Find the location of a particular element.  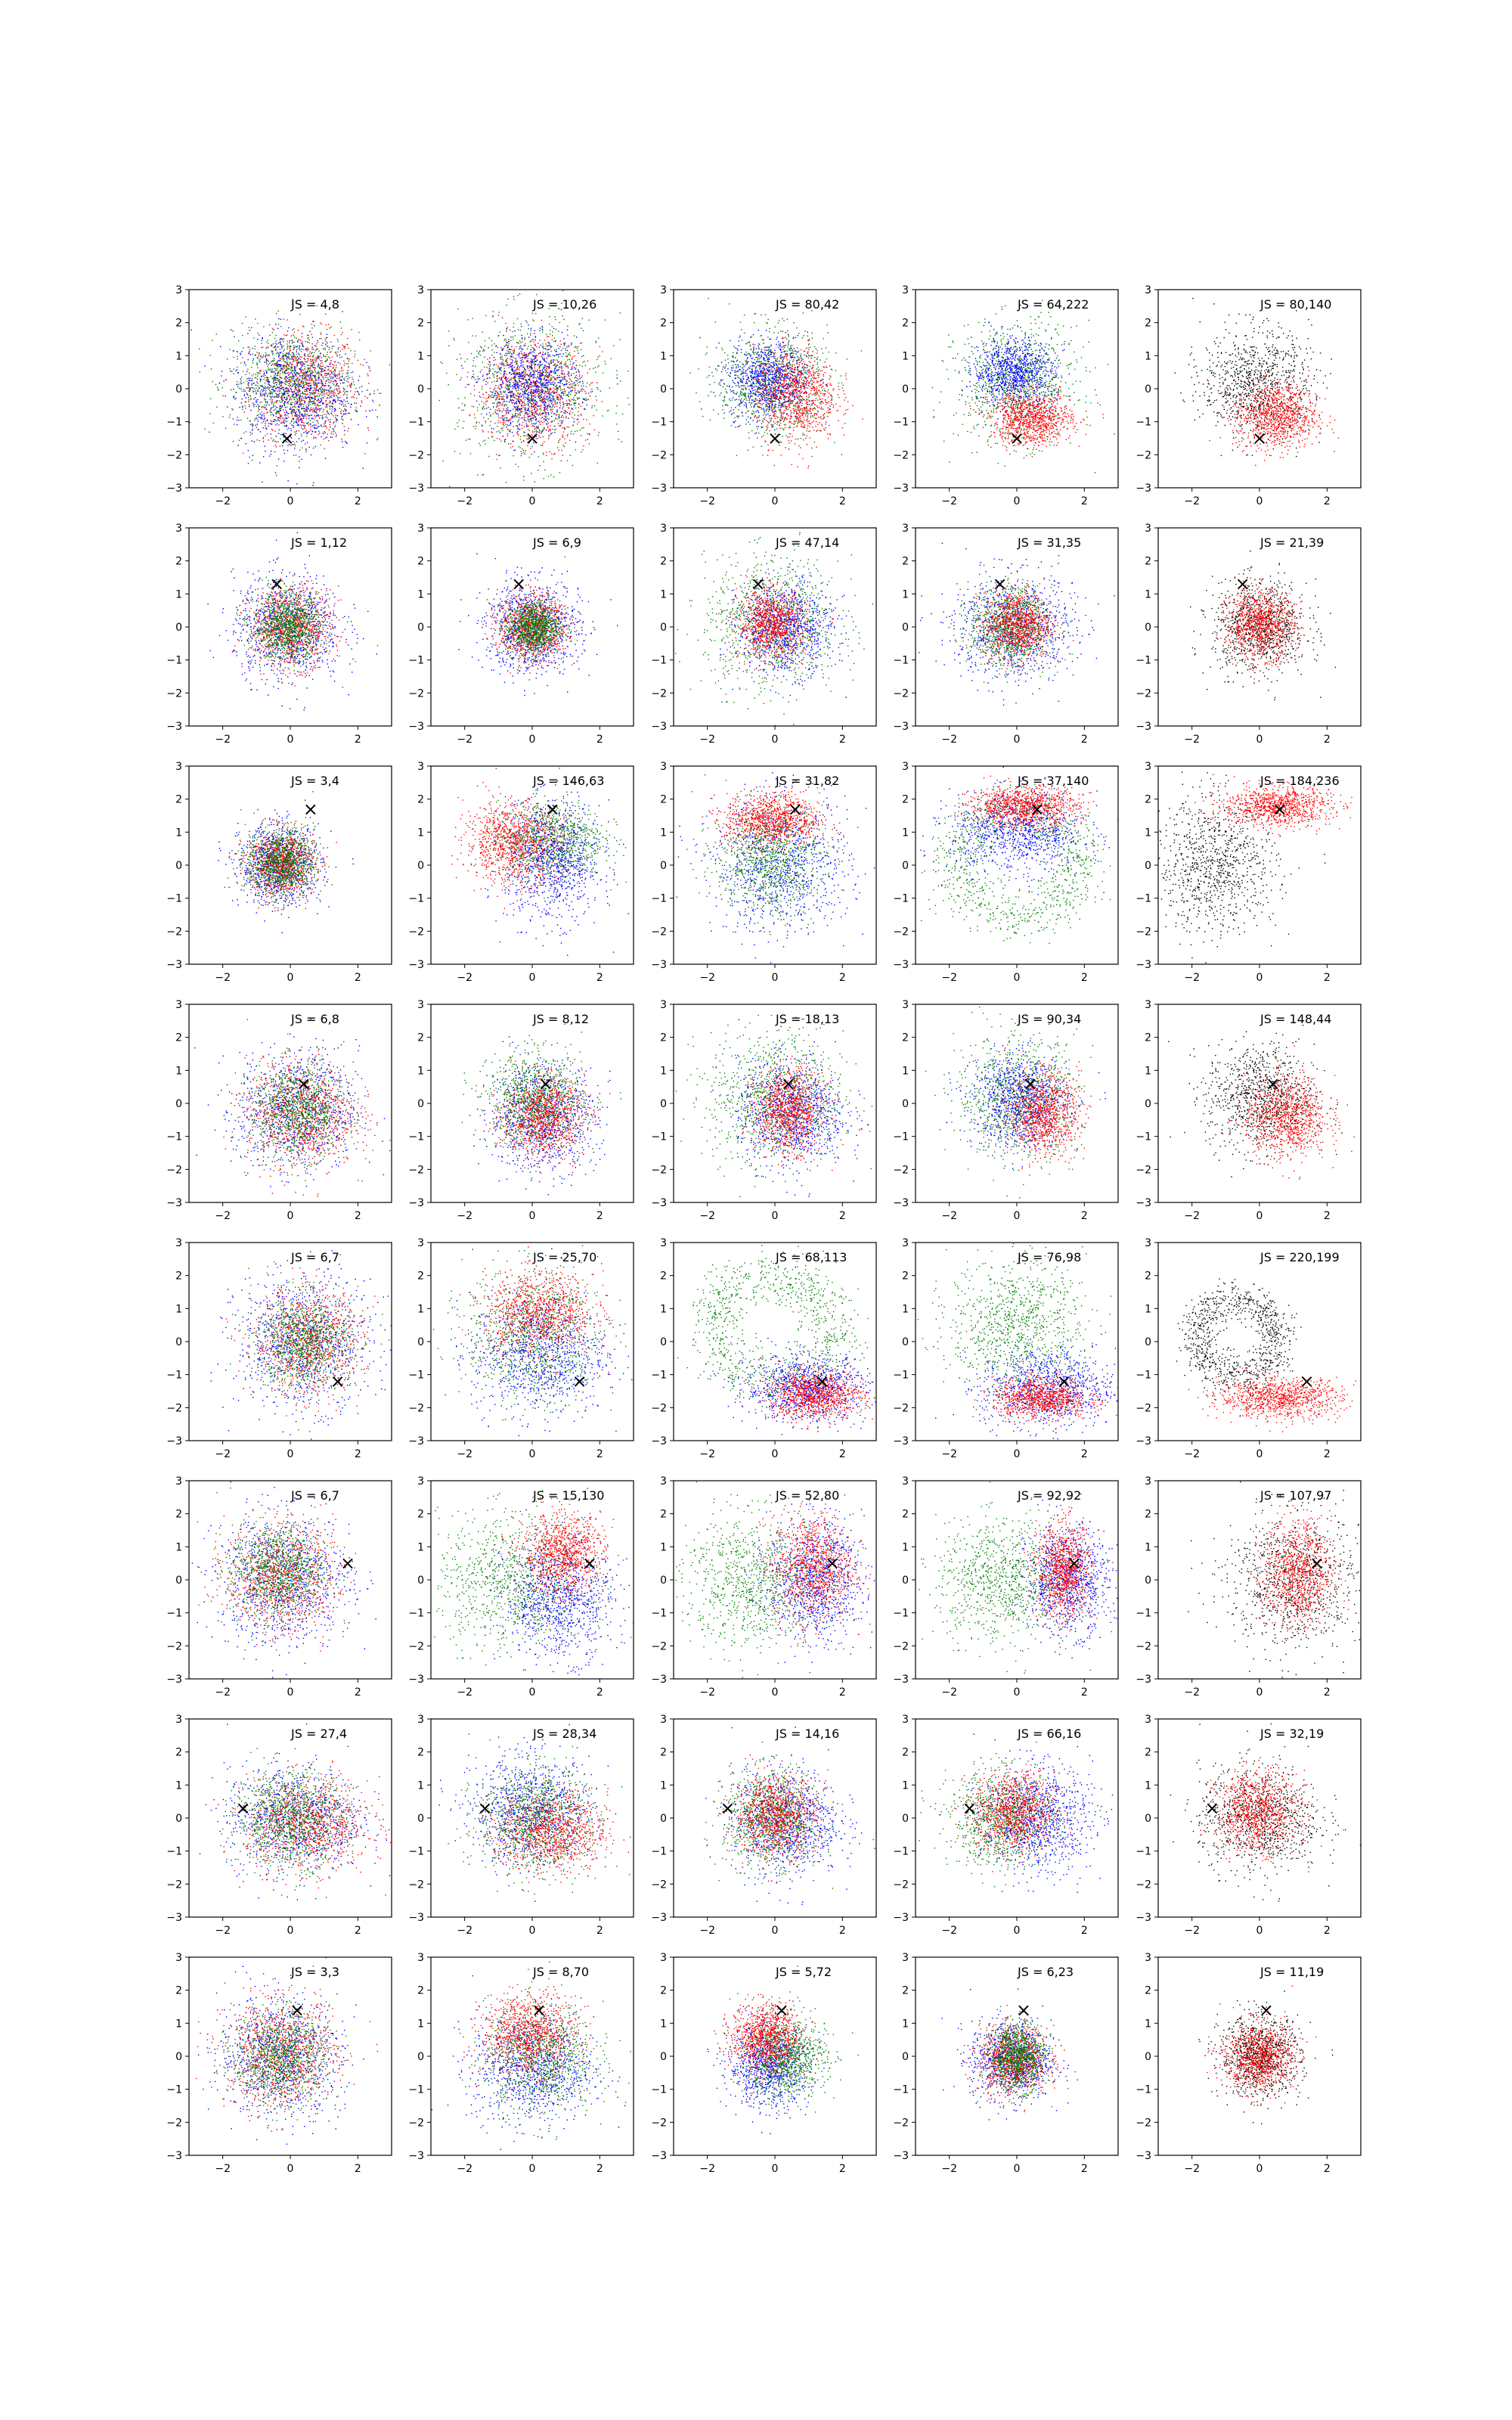

y-tick-label: 1 is located at coordinates (178, 356).